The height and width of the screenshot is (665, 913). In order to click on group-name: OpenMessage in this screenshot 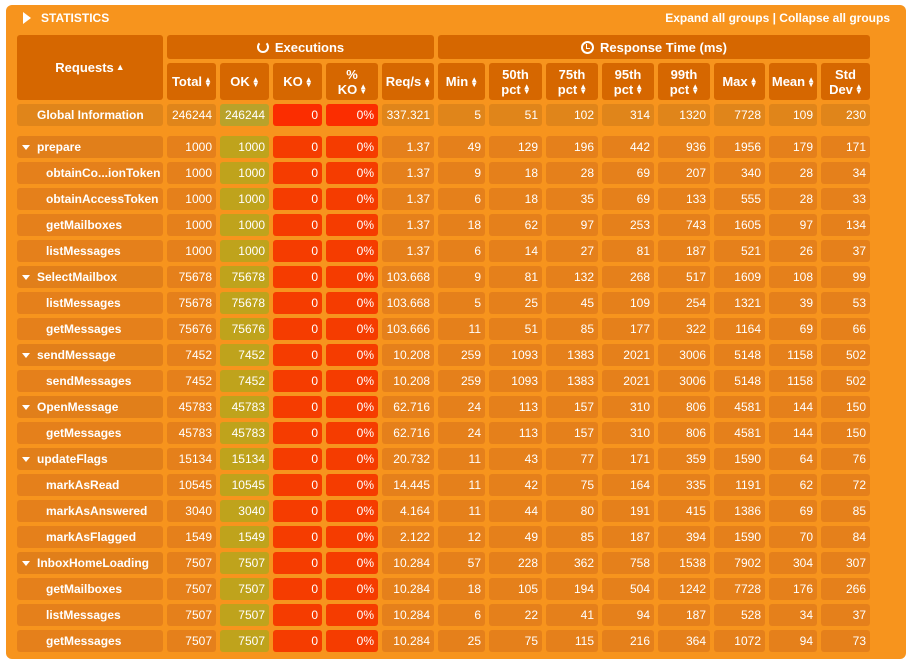, I will do `click(90, 407)`.